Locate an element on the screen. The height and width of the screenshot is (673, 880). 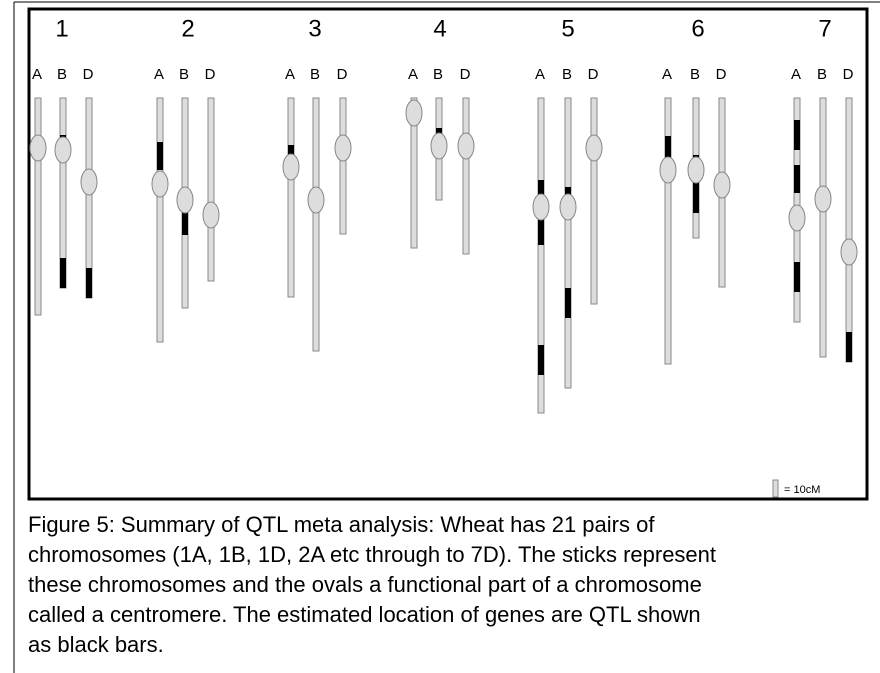
scale-label: = 10cM is located at coordinates (802, 490).